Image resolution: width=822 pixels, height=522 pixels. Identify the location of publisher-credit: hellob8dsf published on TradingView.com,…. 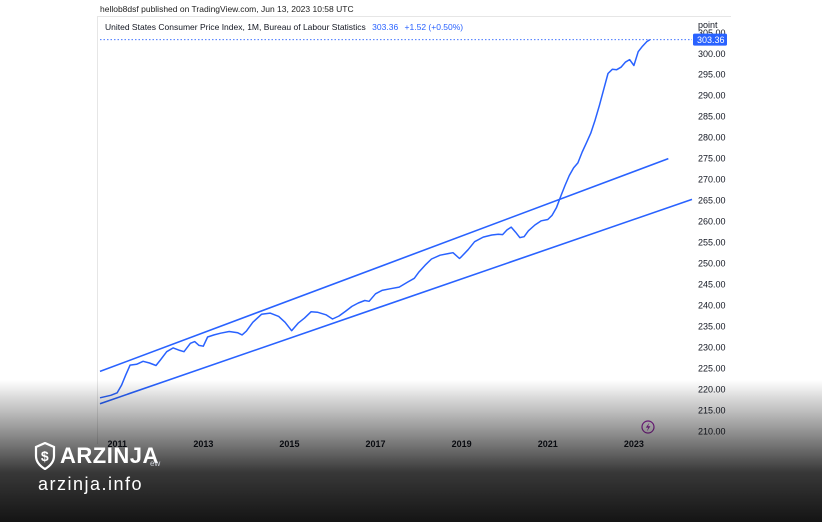
(227, 9).